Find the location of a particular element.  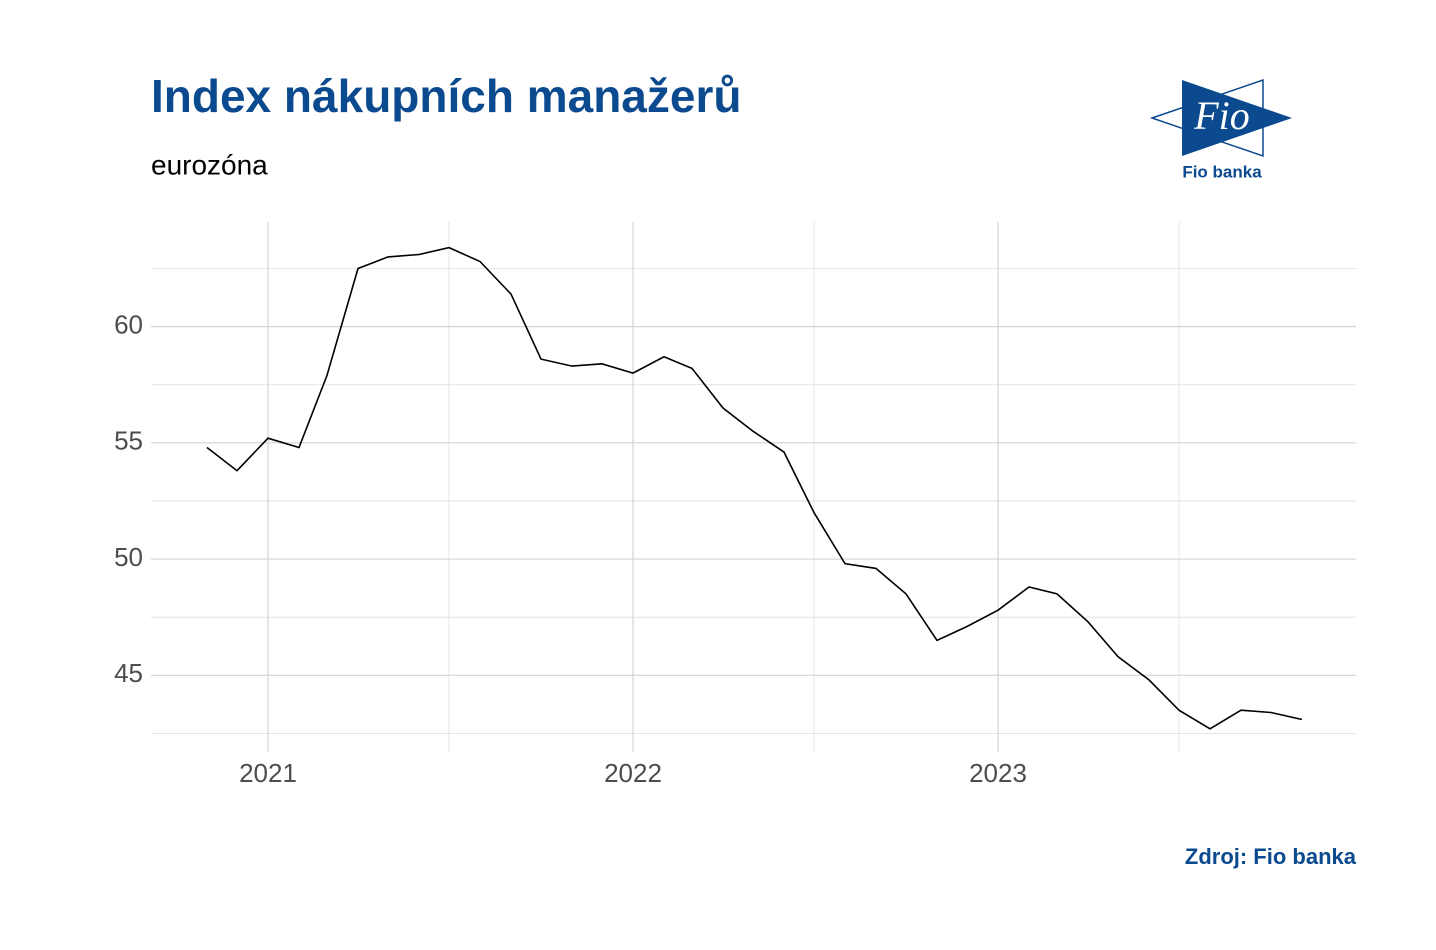

chart-title: Index nákupních manažerů is located at coordinates (446, 96).